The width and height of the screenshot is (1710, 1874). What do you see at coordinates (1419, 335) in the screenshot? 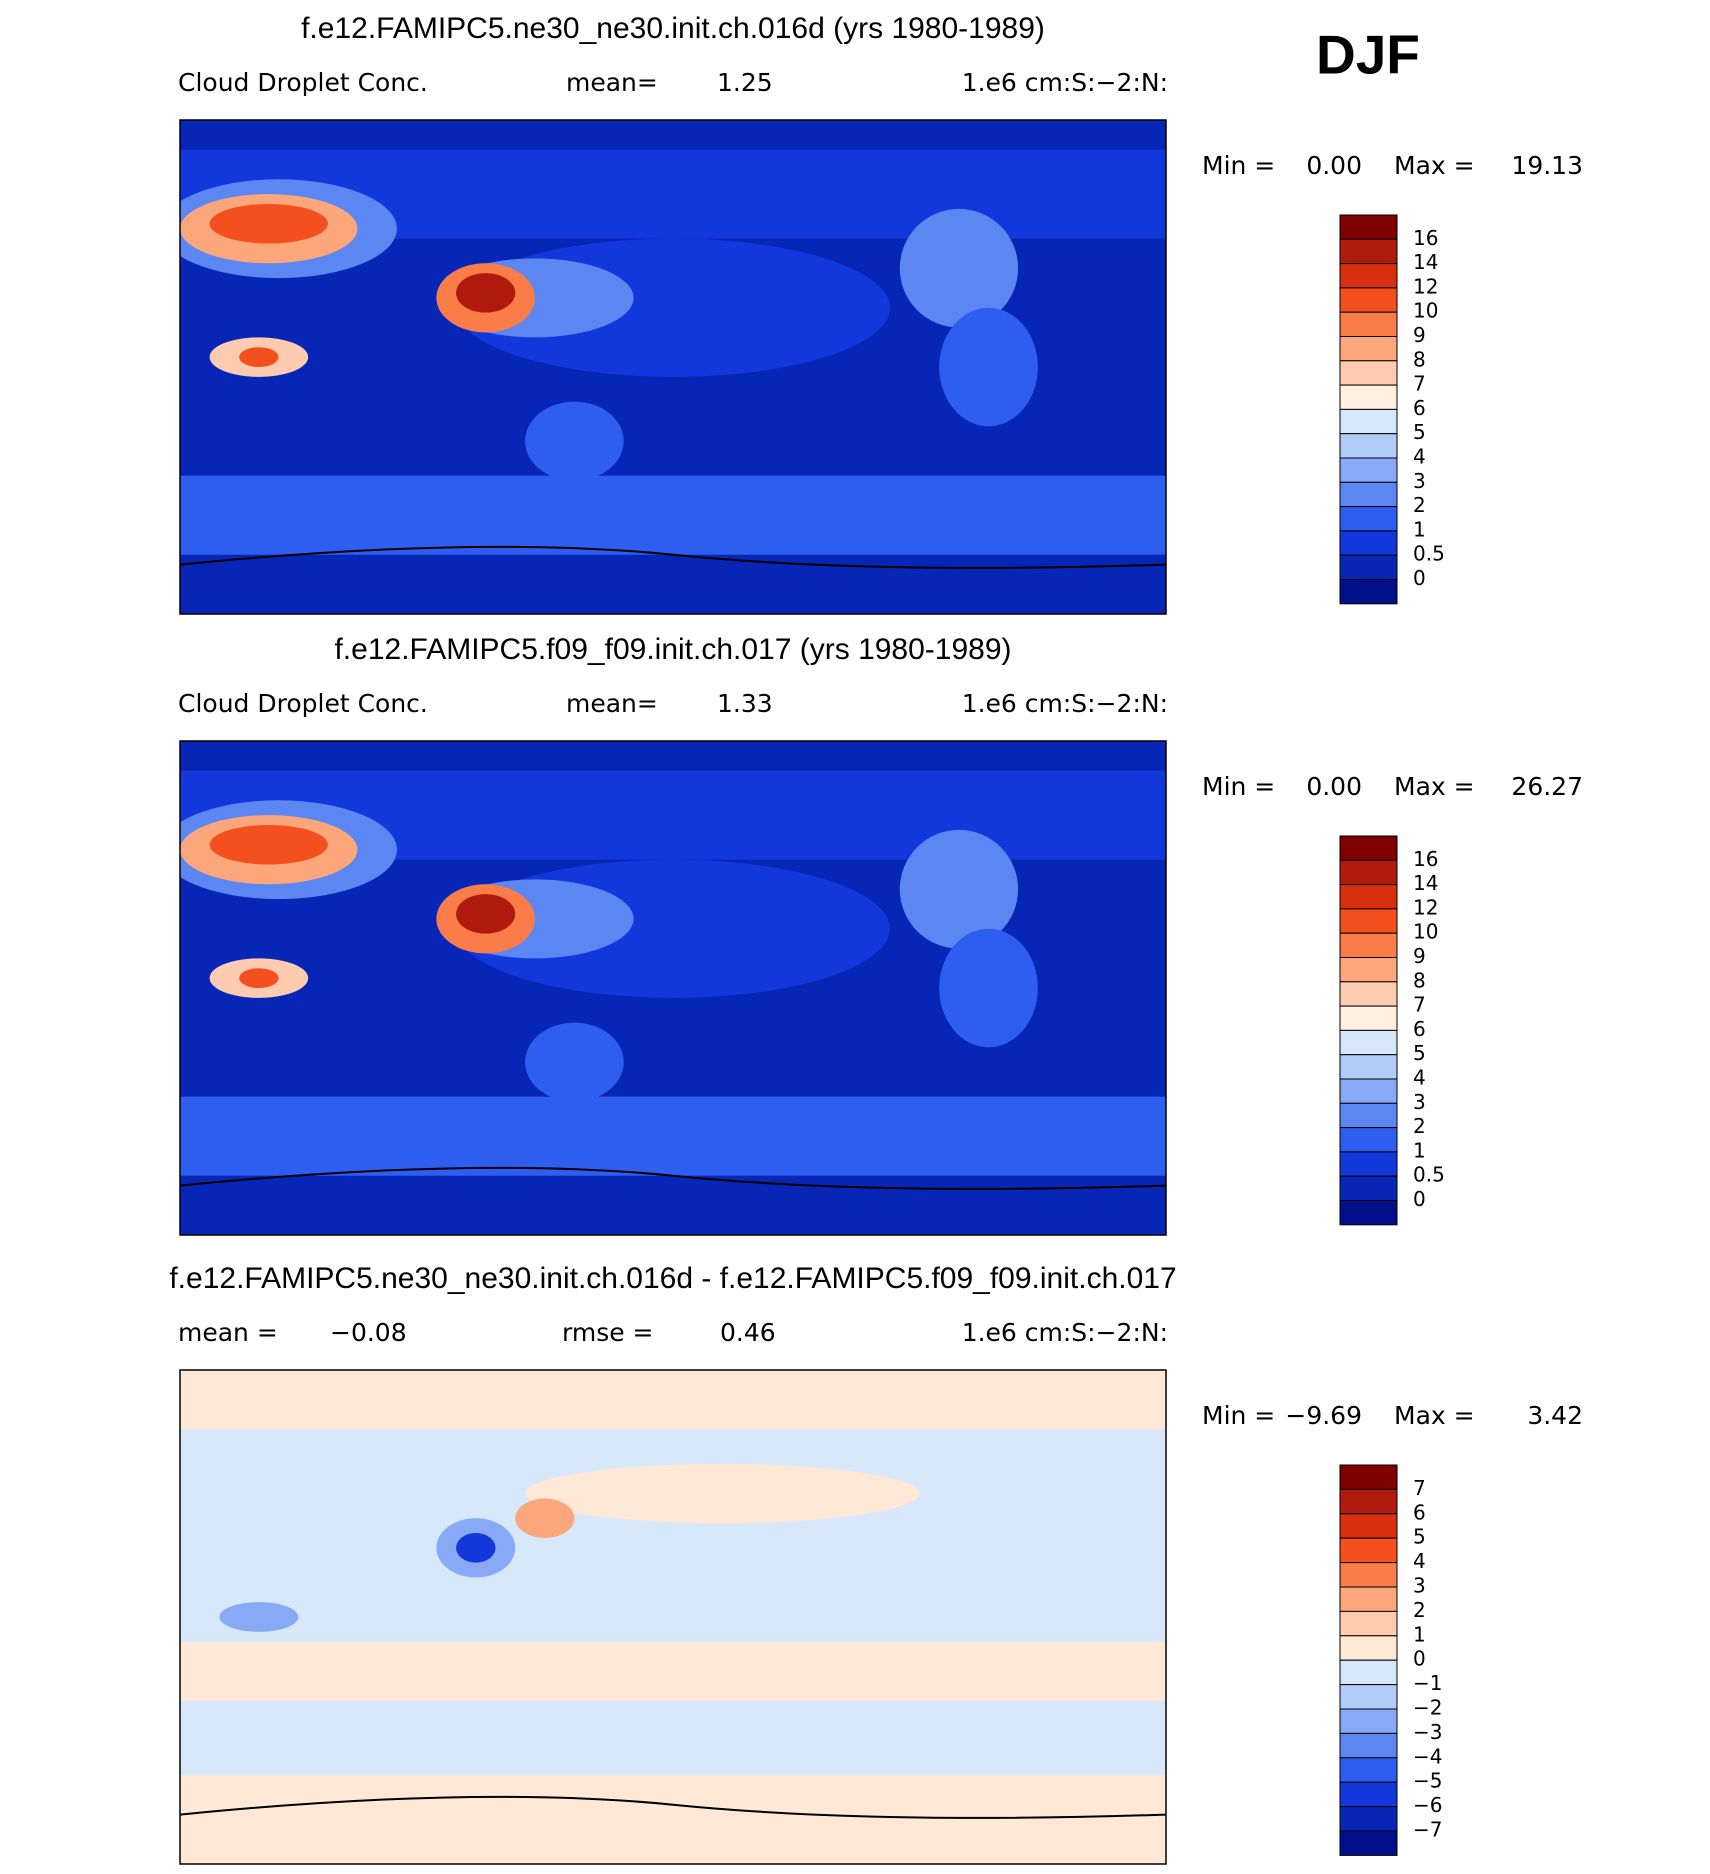
I see `colorbar-label: 9` at bounding box center [1419, 335].